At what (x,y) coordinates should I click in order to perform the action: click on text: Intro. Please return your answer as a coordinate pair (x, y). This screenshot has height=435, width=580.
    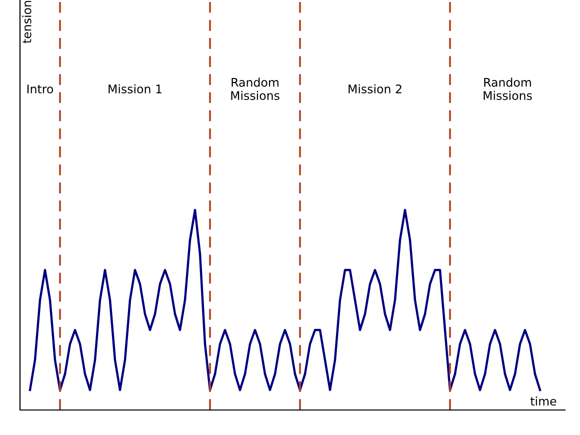
    Looking at the image, I should click on (40, 89).